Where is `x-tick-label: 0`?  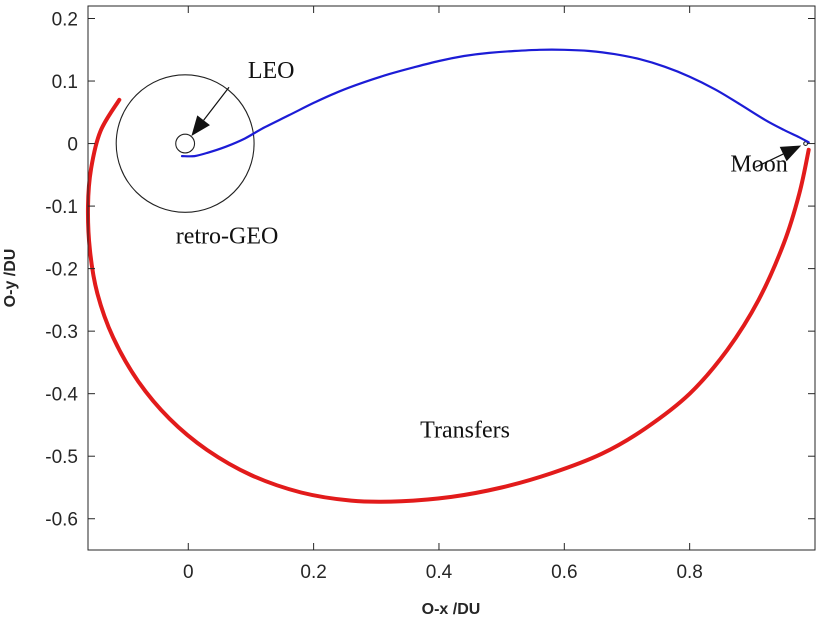 x-tick-label: 0 is located at coordinates (188, 572).